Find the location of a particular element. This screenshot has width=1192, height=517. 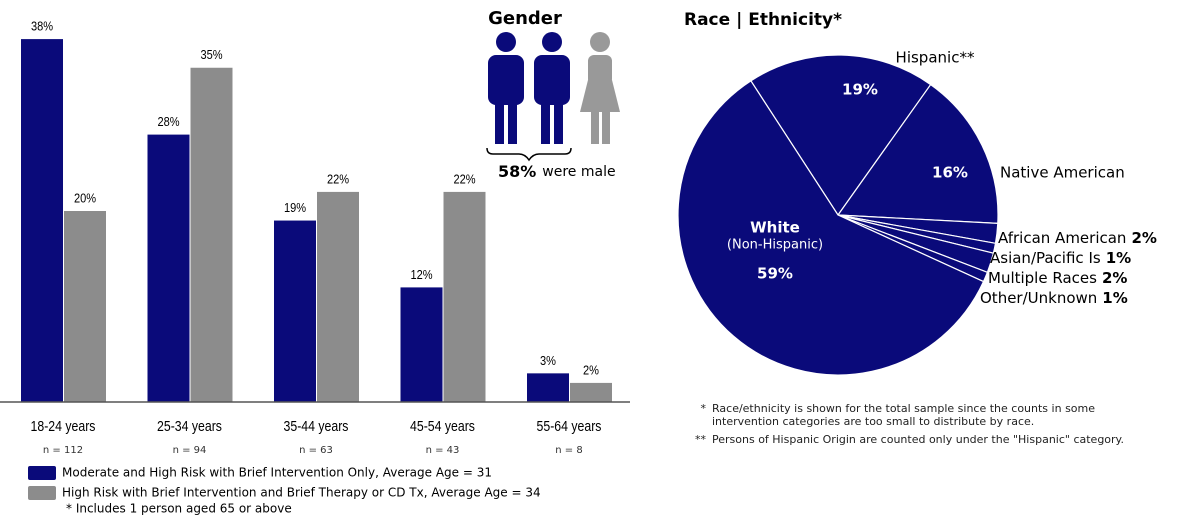

x-tick-label: 55-64 years is located at coordinates (569, 426).